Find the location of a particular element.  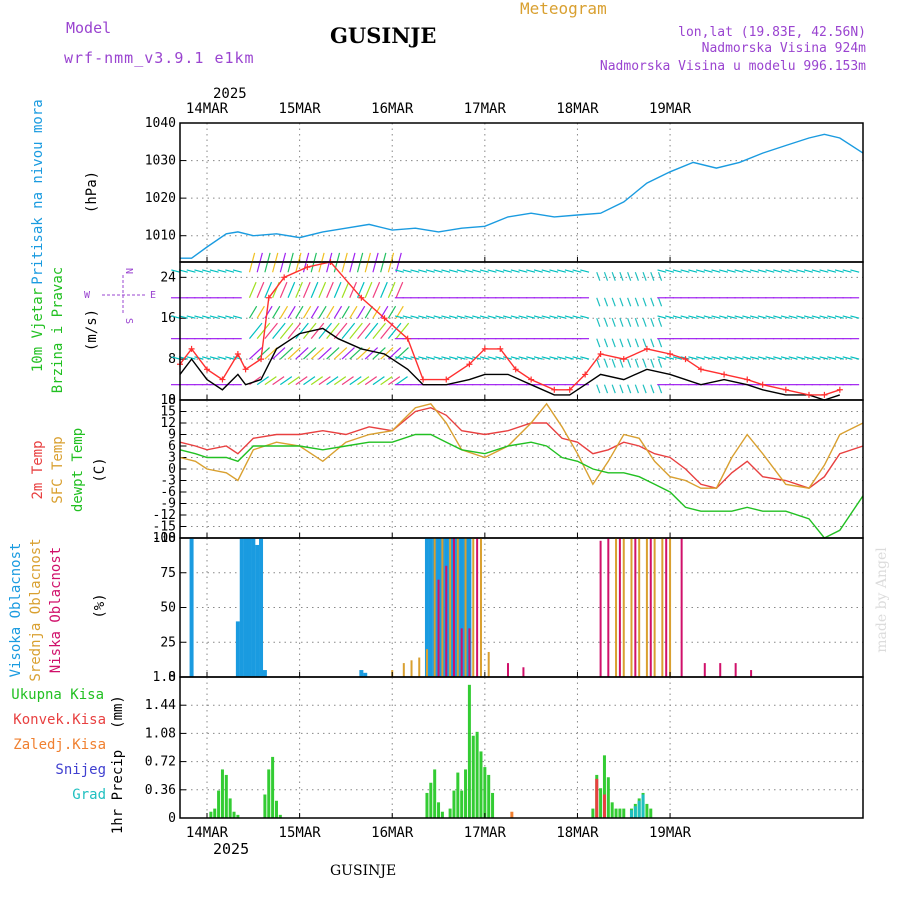

y-tick-label: 0.36 is located at coordinates (160, 790).